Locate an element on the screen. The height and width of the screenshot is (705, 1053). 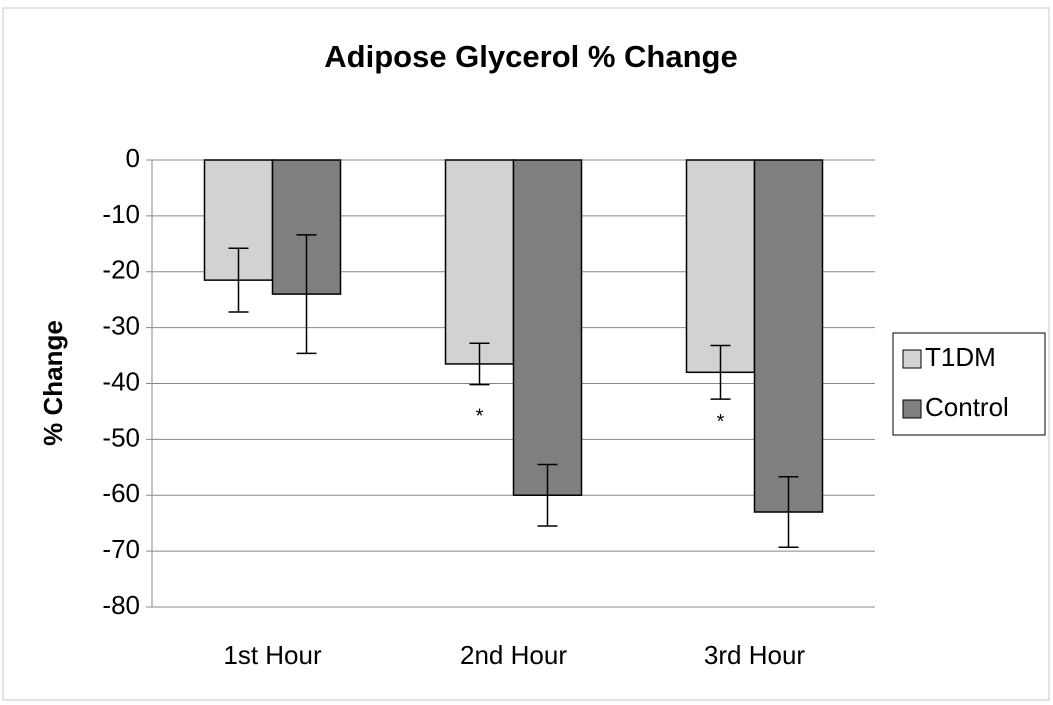
y-tick-label: -80 is located at coordinates (121, 605).